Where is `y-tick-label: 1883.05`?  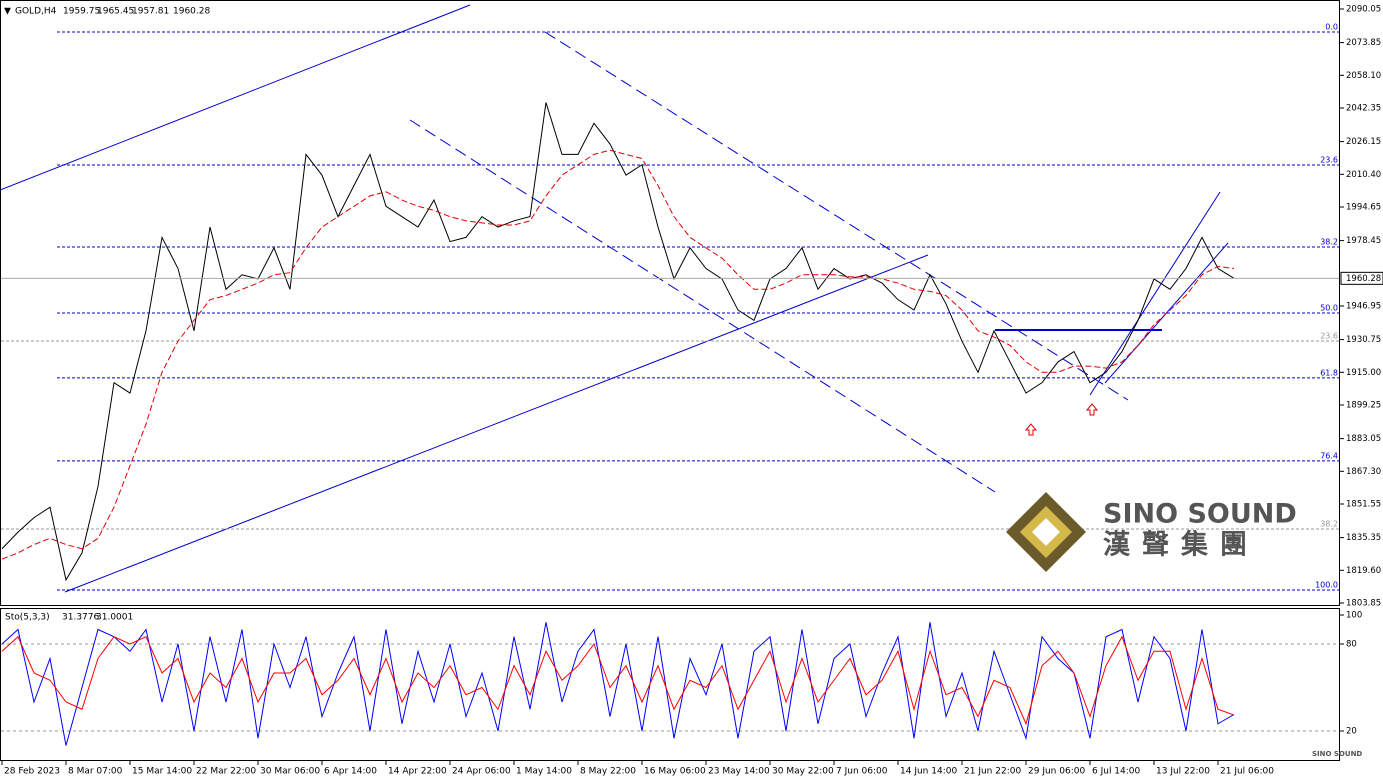
y-tick-label: 1883.05 is located at coordinates (1363, 439).